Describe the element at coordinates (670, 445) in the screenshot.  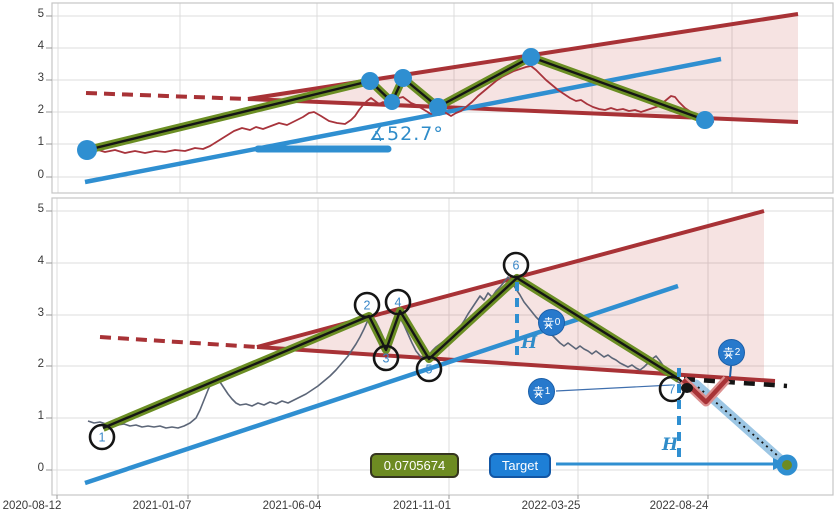
I see `height-label-2: H` at that location.